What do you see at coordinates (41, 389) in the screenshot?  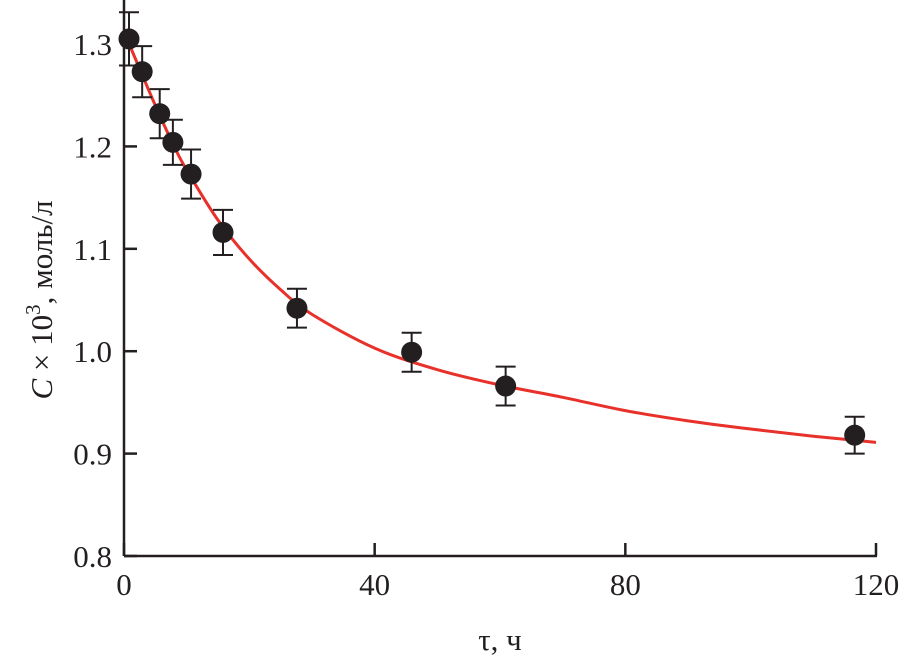 I see `y-axis-variable: C` at bounding box center [41, 389].